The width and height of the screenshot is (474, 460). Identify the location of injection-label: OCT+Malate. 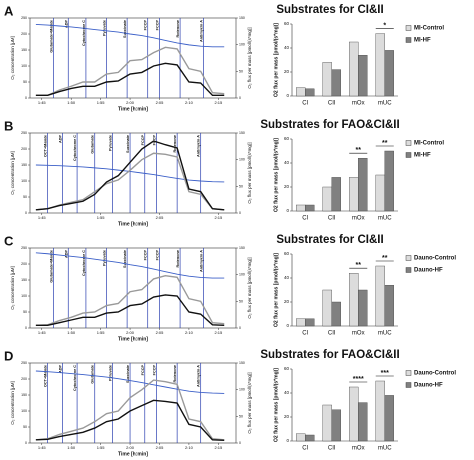
(46, 146).